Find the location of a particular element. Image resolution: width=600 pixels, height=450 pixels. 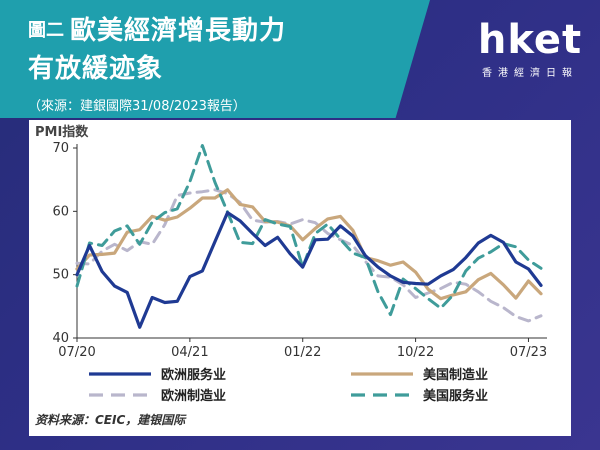

title-line-1: 歐美經濟增長動力 is located at coordinates (178, 31).